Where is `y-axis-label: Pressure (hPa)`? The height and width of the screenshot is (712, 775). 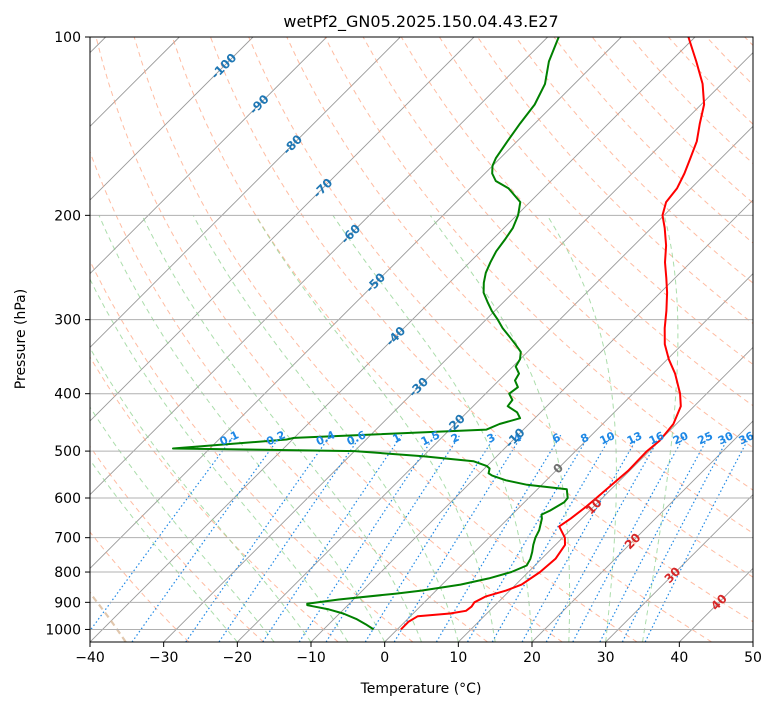 y-axis-label: Pressure (hPa) is located at coordinates (21, 339).